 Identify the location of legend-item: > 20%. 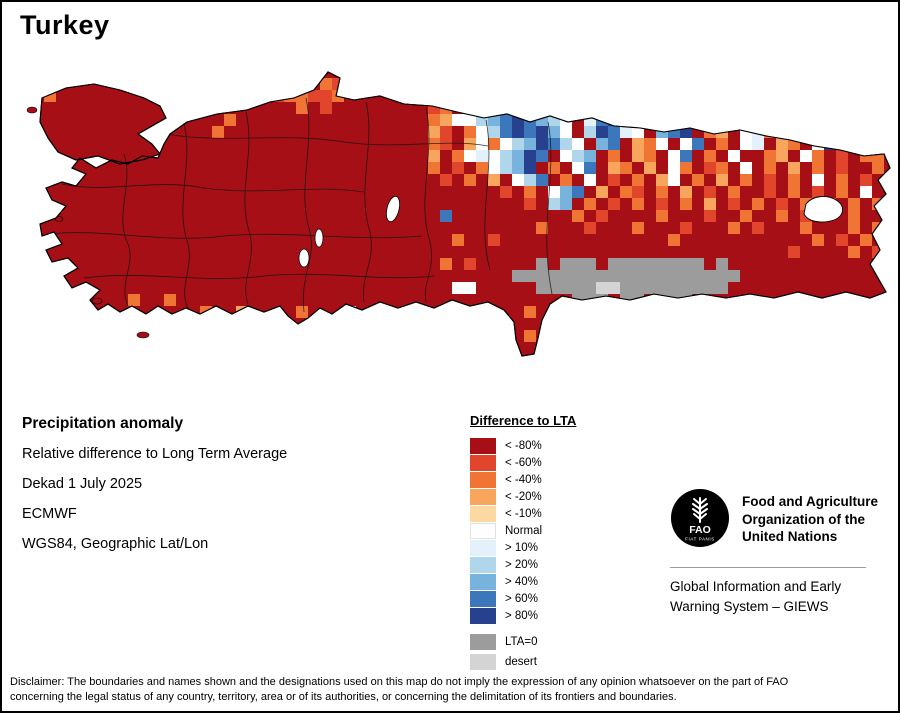
(523, 564).